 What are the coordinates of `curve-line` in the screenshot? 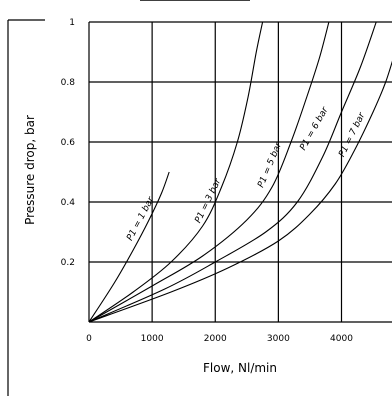 It's located at (129, 247).